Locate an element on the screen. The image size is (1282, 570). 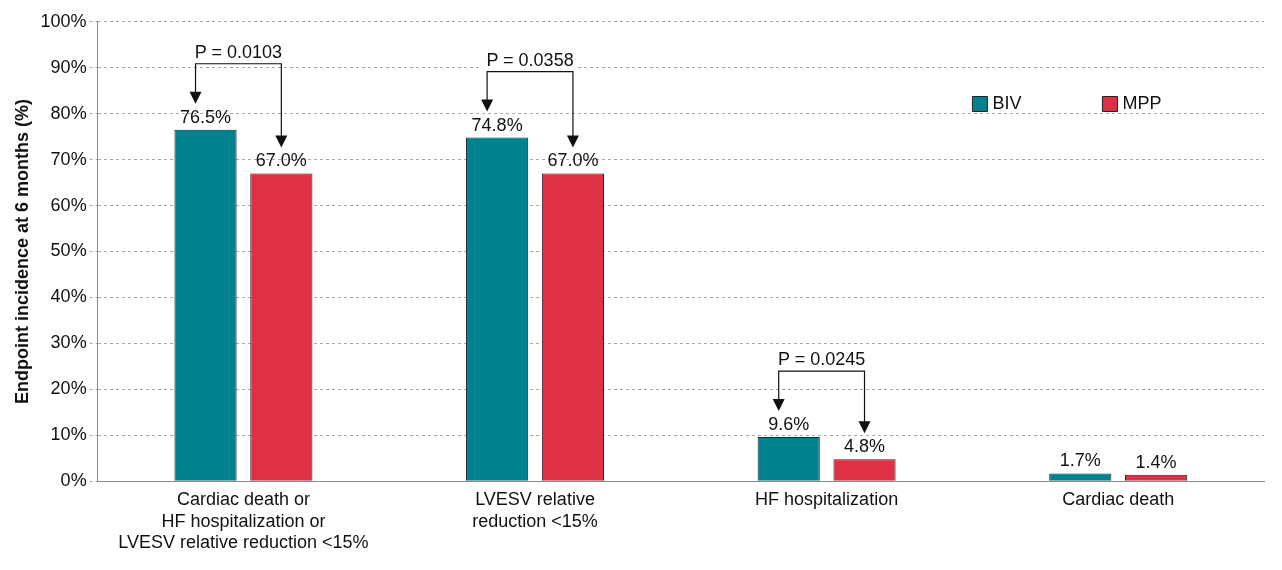
y-tick-label: 70% is located at coordinates (68, 158).